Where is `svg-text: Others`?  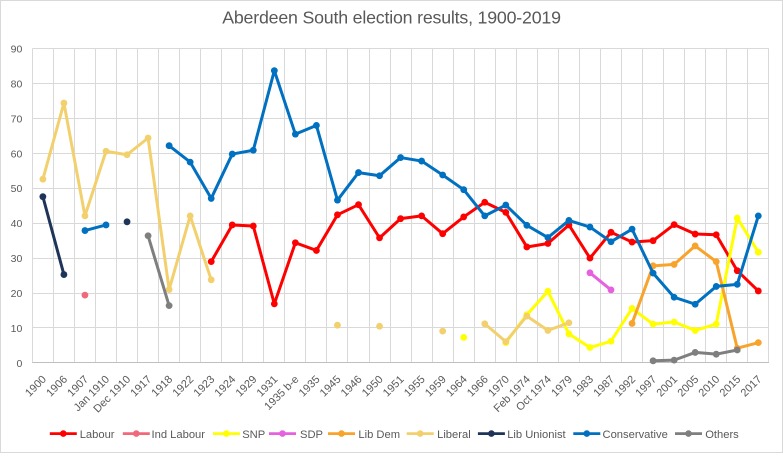 svg-text: Others is located at coordinates (722, 435).